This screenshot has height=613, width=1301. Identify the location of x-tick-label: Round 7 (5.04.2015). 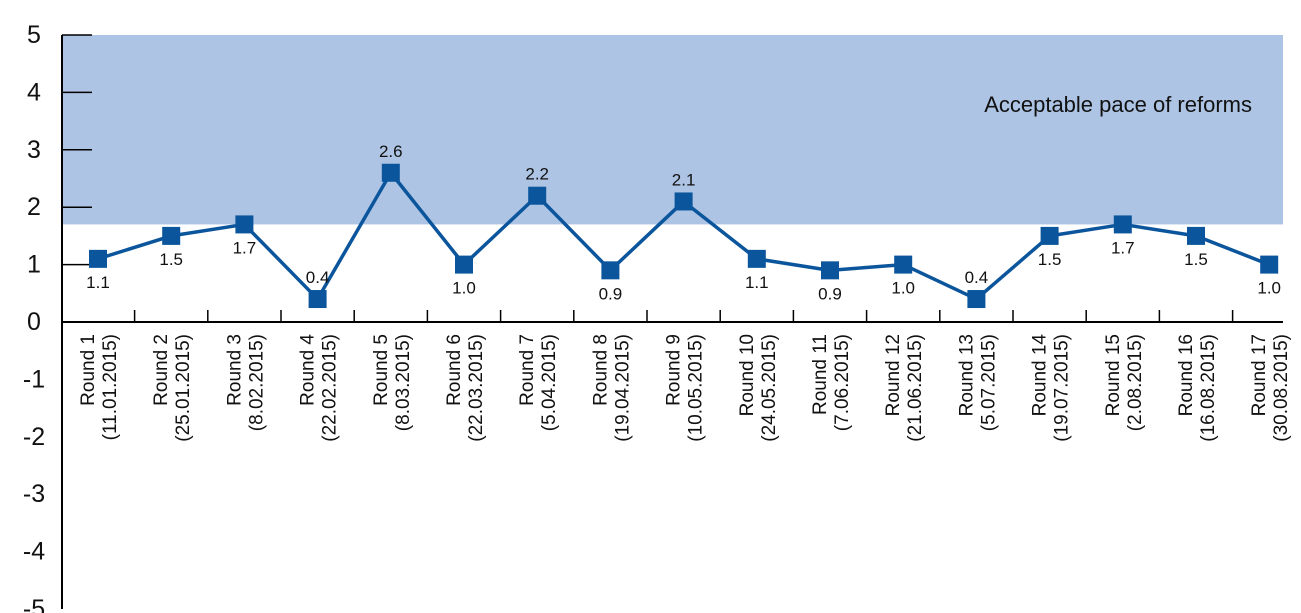
(538, 382).